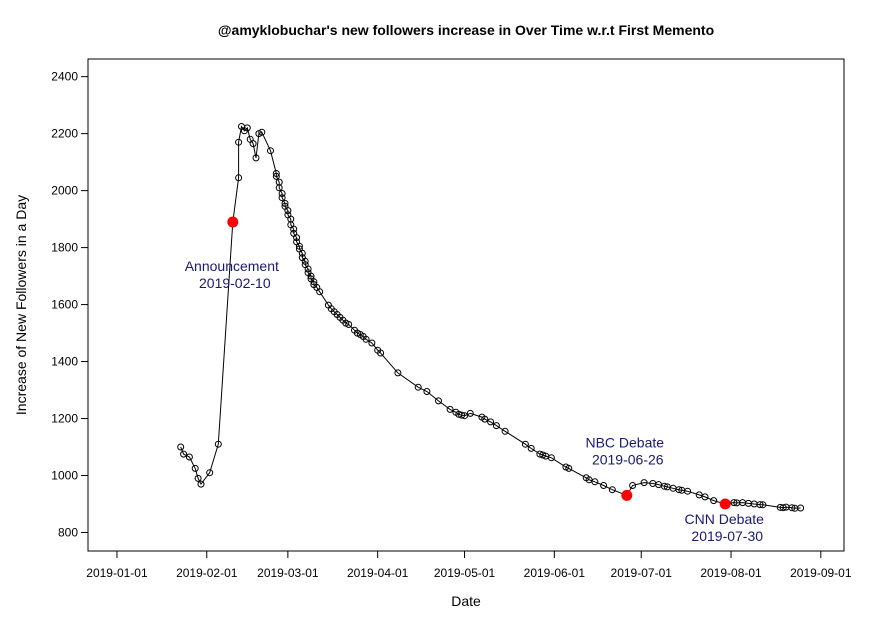  Describe the element at coordinates (624, 442) in the screenshot. I see `event-label-title: NBC Debate` at that location.